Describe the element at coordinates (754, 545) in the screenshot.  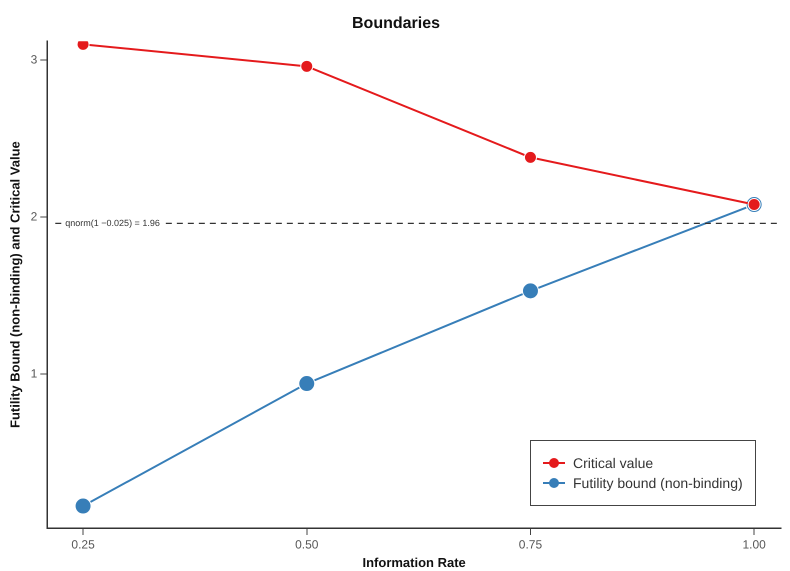
I see `x-tick-label: 1.00` at that location.